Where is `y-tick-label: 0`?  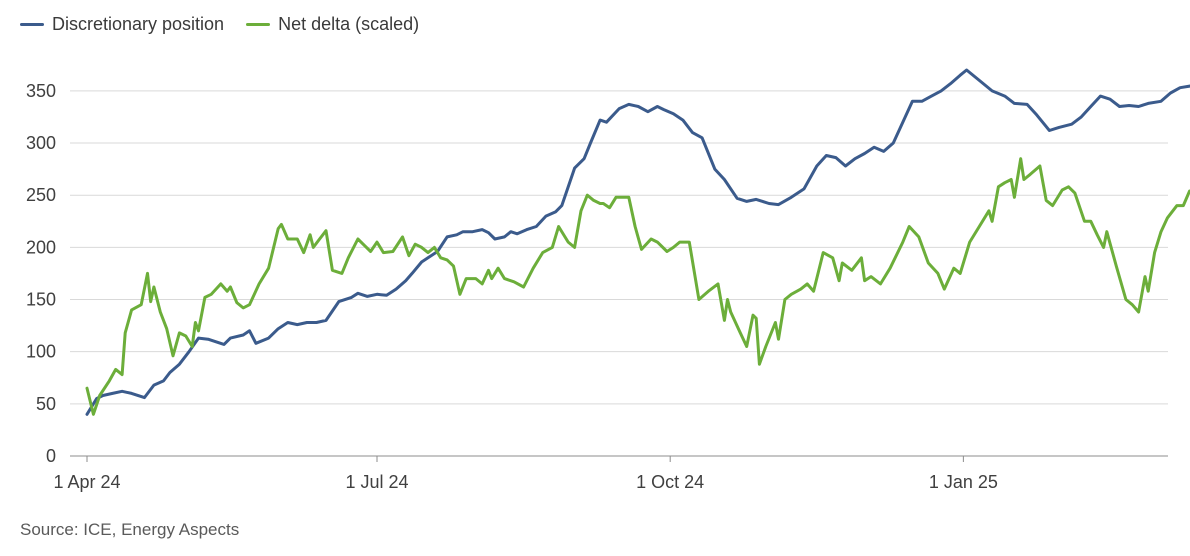 y-tick-label: 0 is located at coordinates (51, 456).